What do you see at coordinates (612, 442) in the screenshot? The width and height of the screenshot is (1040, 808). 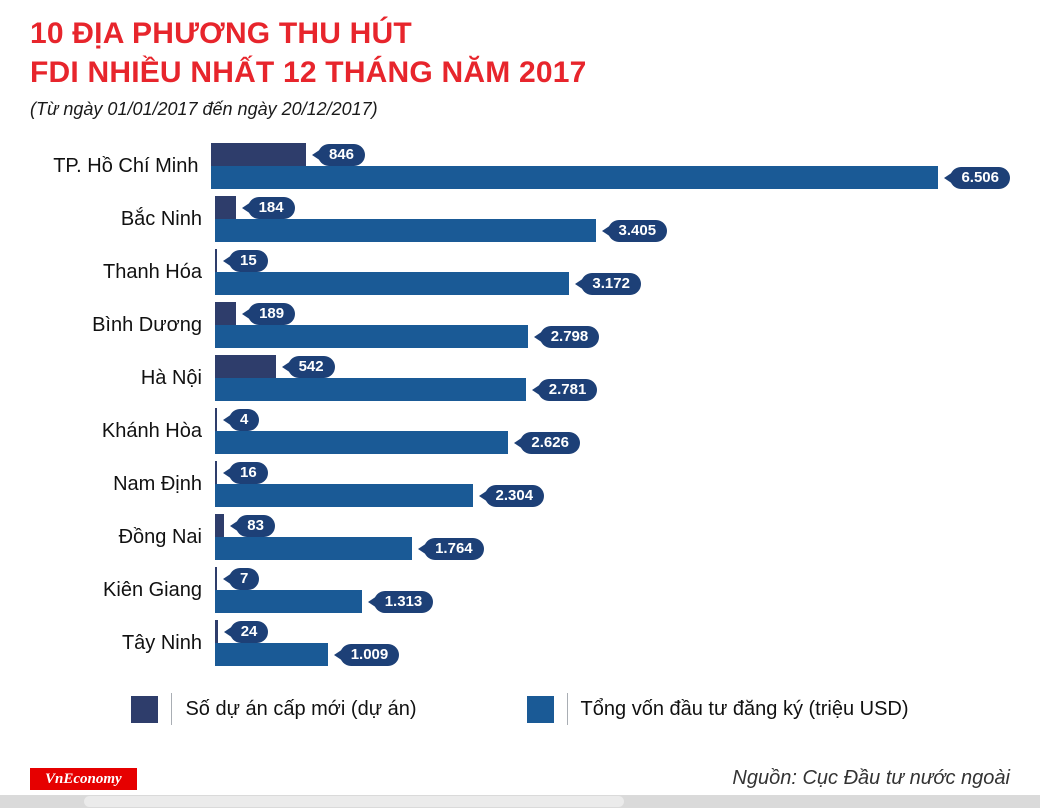 I see `capital-bar-line: 2.626` at bounding box center [612, 442].